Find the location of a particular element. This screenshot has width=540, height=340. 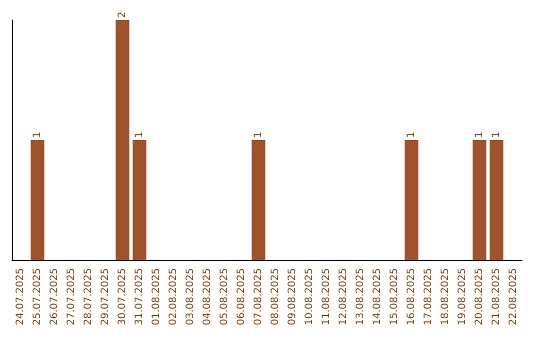

x-tick-label: 05.08.2025 is located at coordinates (224, 297).